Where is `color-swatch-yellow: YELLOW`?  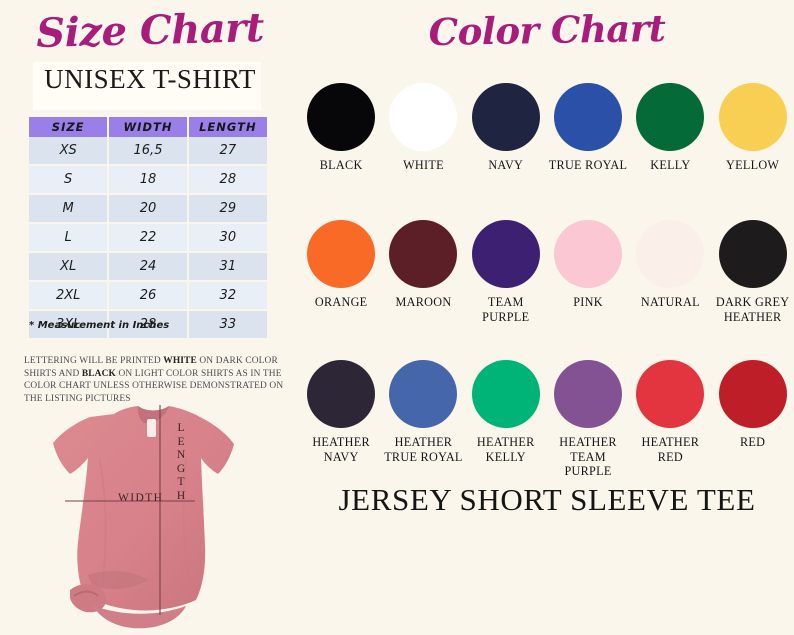
color-swatch-yellow: YELLOW is located at coordinates (752, 128).